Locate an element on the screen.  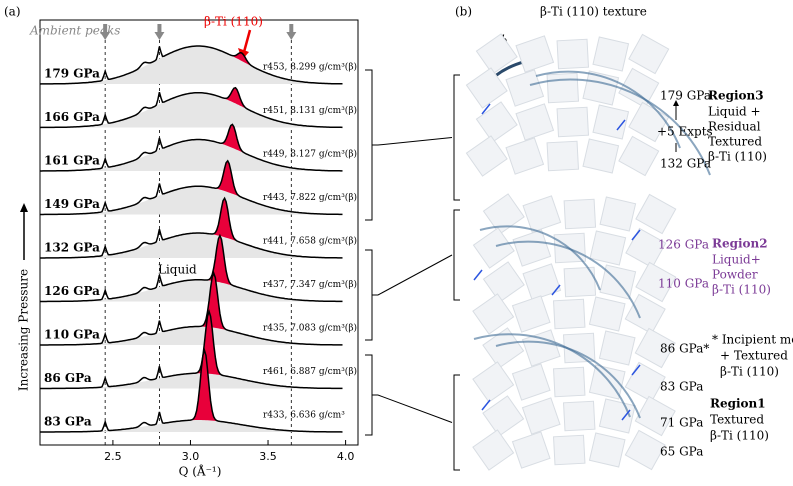
run-label: r443, 7.822 g/cm³(β) is located at coordinates (310, 197).